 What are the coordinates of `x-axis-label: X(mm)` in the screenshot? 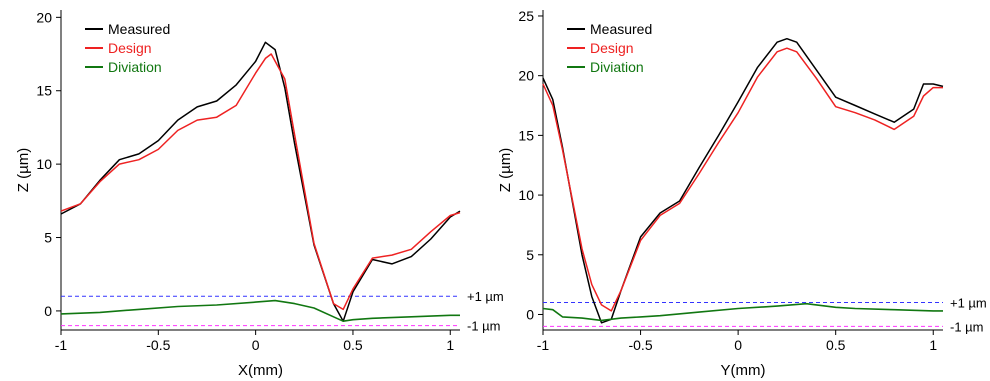 It's located at (260, 370).